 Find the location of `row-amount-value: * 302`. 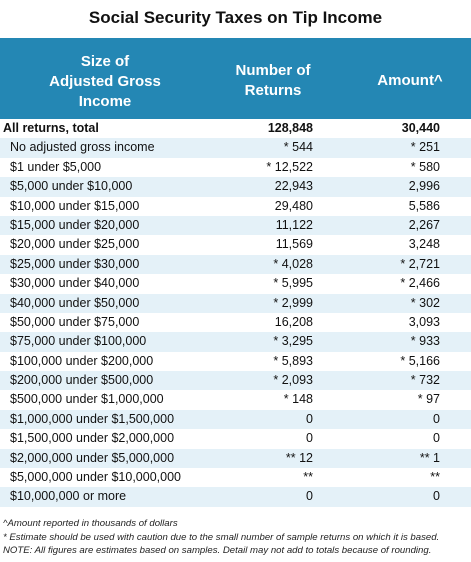

row-amount-value: * 302 is located at coordinates (425, 302).